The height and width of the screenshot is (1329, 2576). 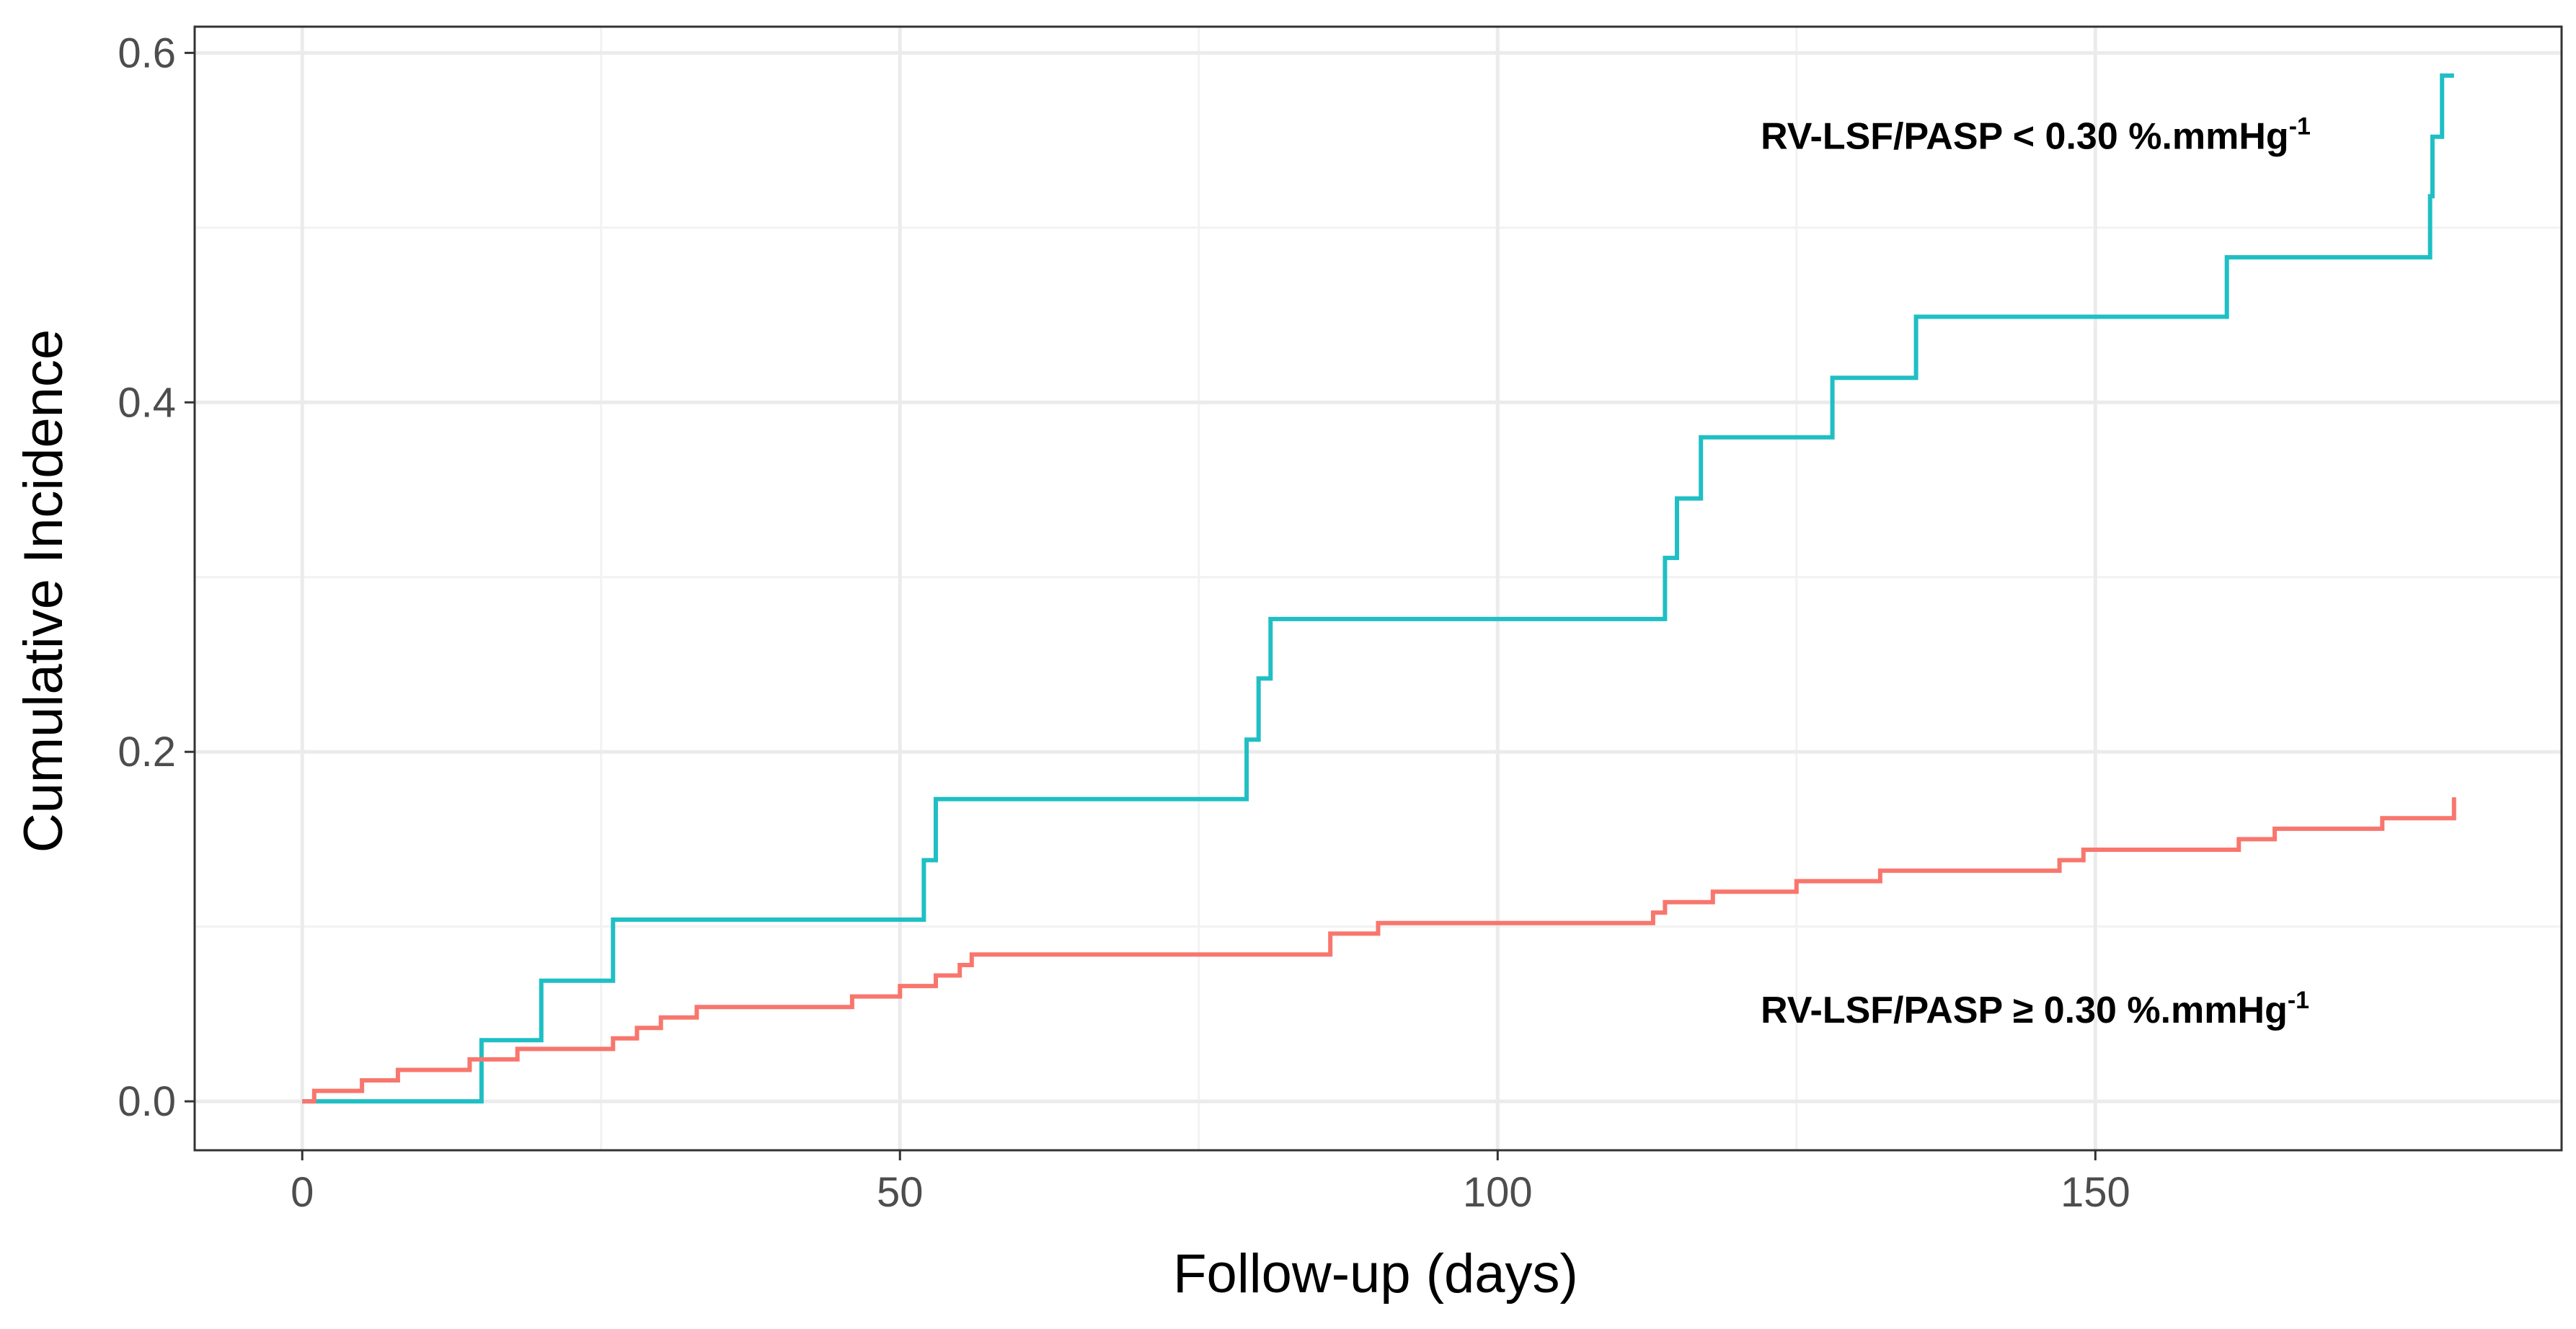 I want to click on x-tick-label: 100, so click(x=1498, y=1192).